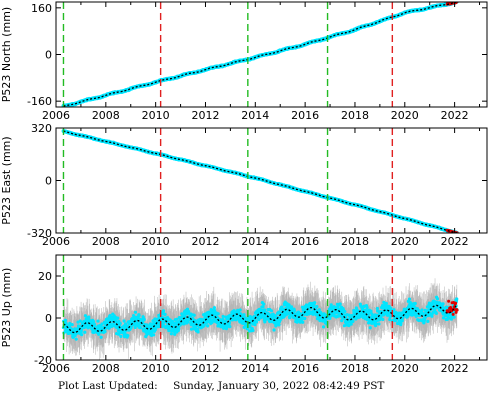 This screenshot has height=400, width=488. What do you see at coordinates (6, 180) in the screenshot?
I see `y-axis-label: P523 East (mm)` at bounding box center [6, 180].